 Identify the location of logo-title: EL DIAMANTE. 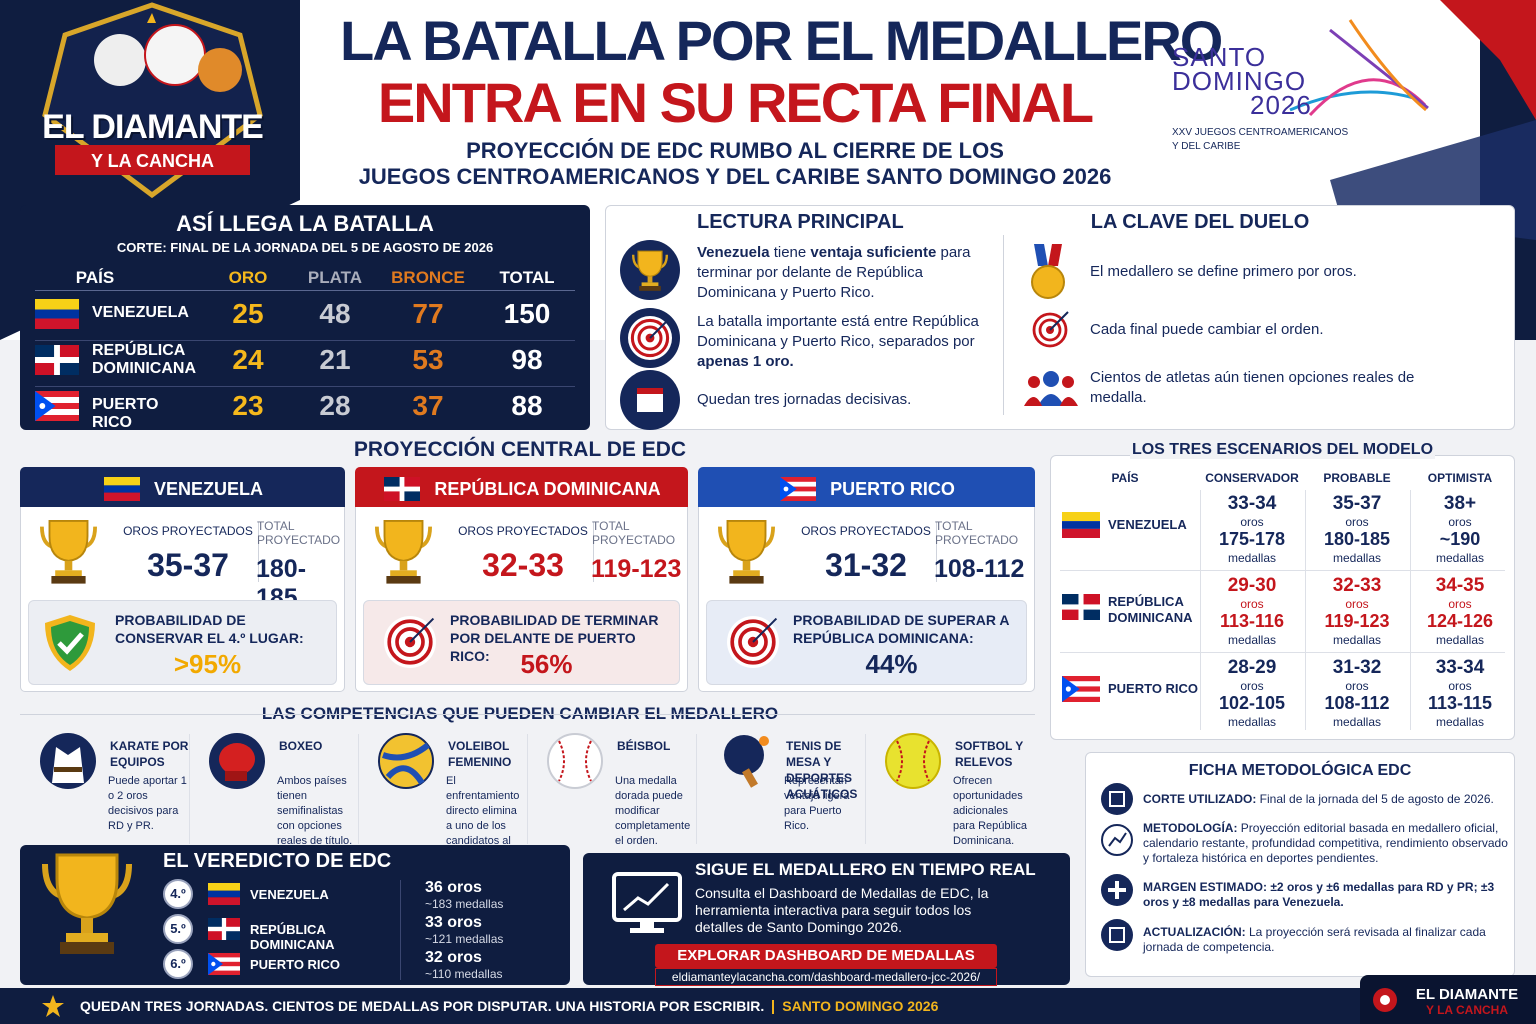
(153, 127).